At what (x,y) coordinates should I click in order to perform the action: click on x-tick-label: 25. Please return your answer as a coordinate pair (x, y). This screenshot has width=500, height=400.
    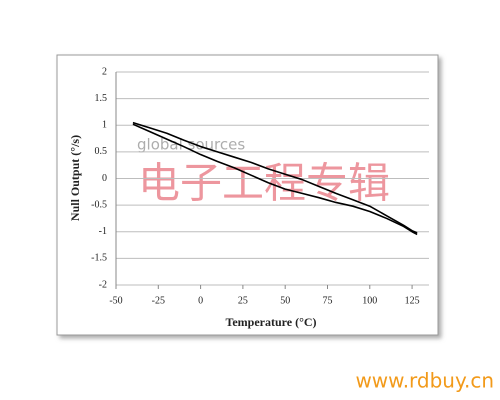
    Looking at the image, I should click on (243, 300).